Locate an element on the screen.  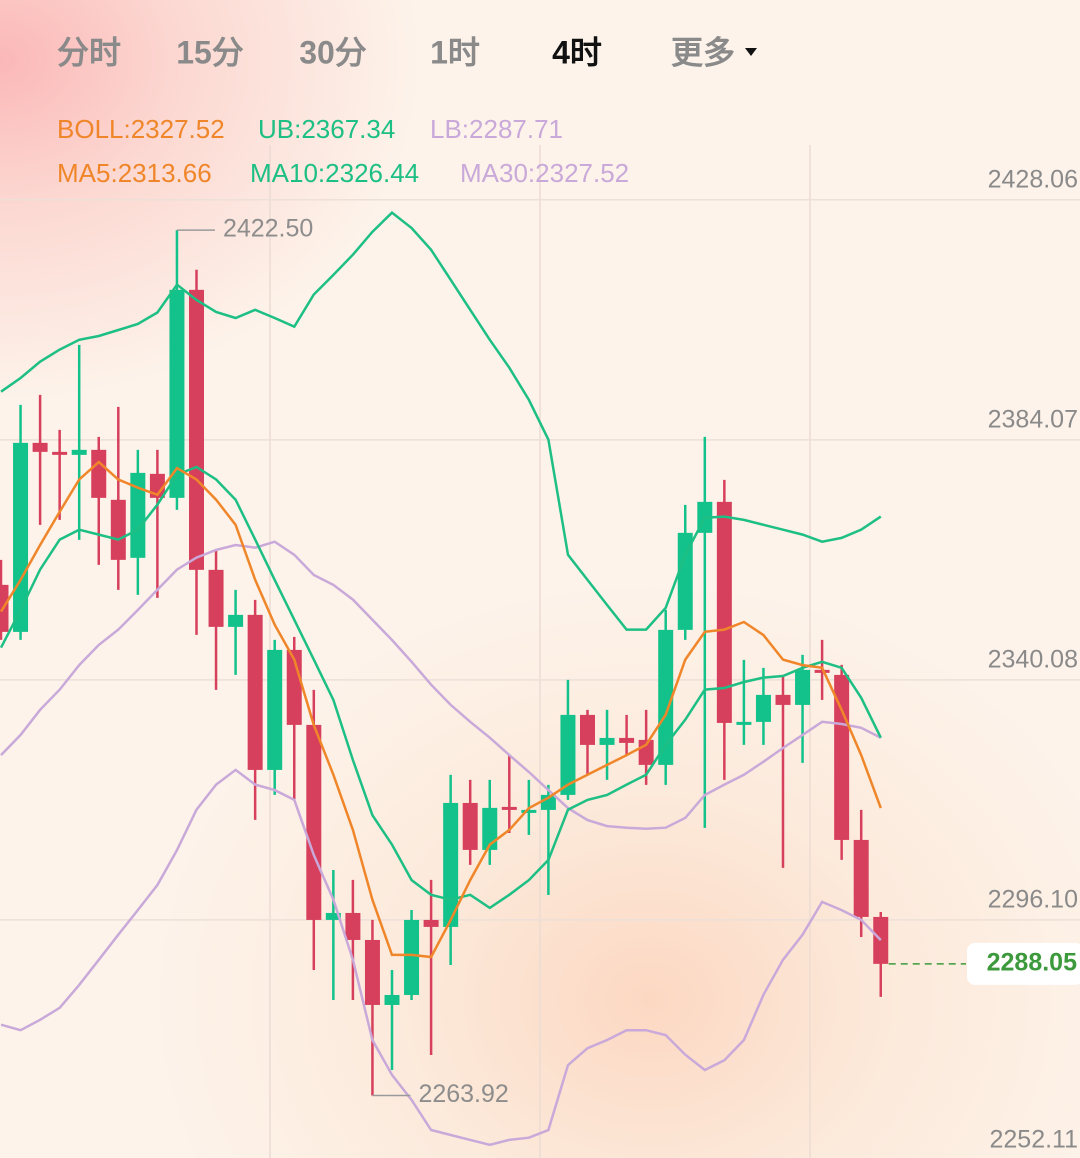
tab: 1时 is located at coordinates (455, 52).